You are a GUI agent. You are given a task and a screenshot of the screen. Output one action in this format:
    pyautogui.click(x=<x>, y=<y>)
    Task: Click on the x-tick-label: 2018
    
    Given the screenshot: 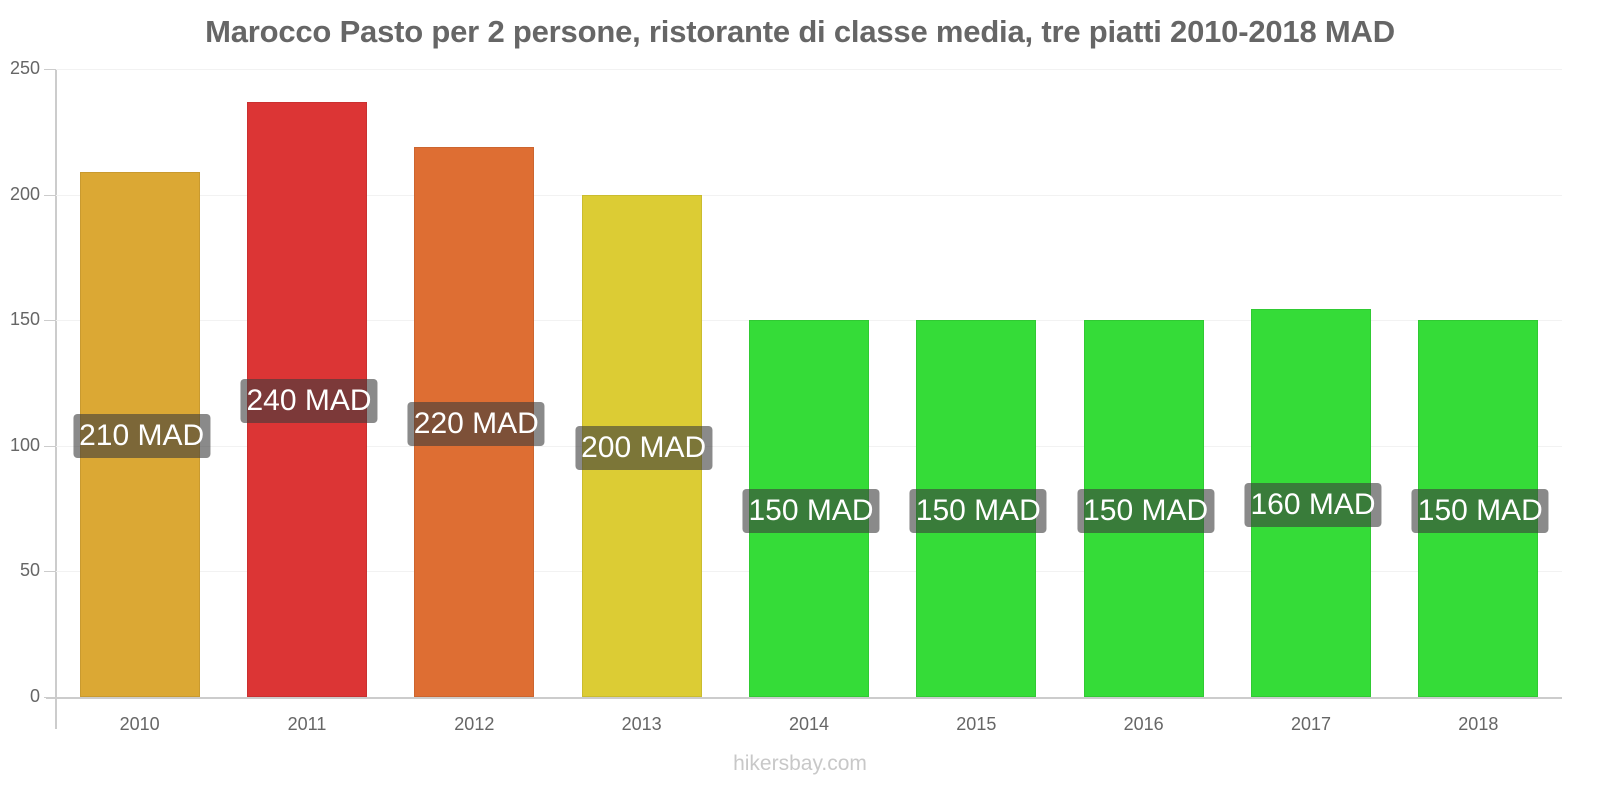 What is the action you would take?
    pyautogui.click(x=1478, y=724)
    